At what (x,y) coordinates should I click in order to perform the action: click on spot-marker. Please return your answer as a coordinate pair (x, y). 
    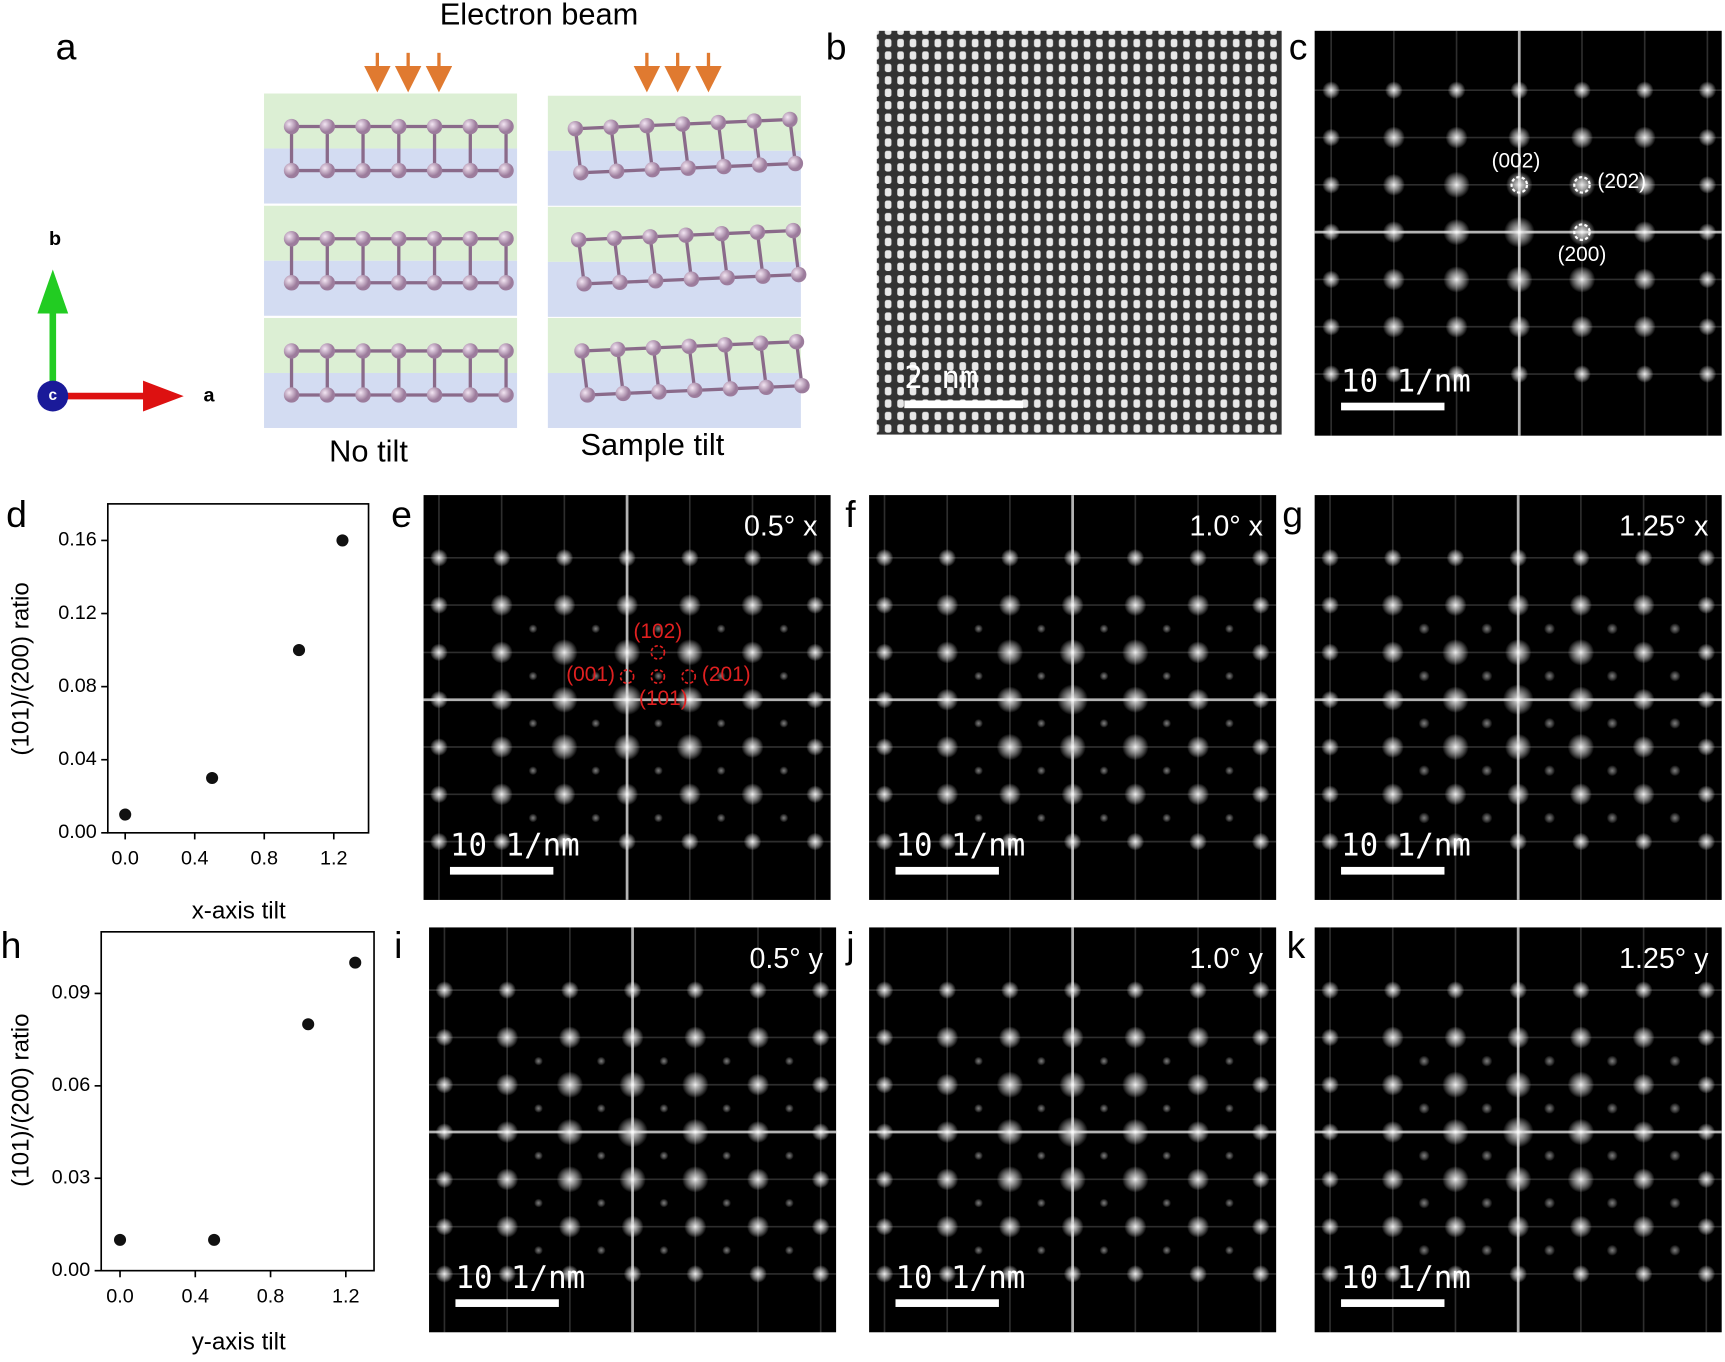
    Looking at the image, I should click on (1582, 185).